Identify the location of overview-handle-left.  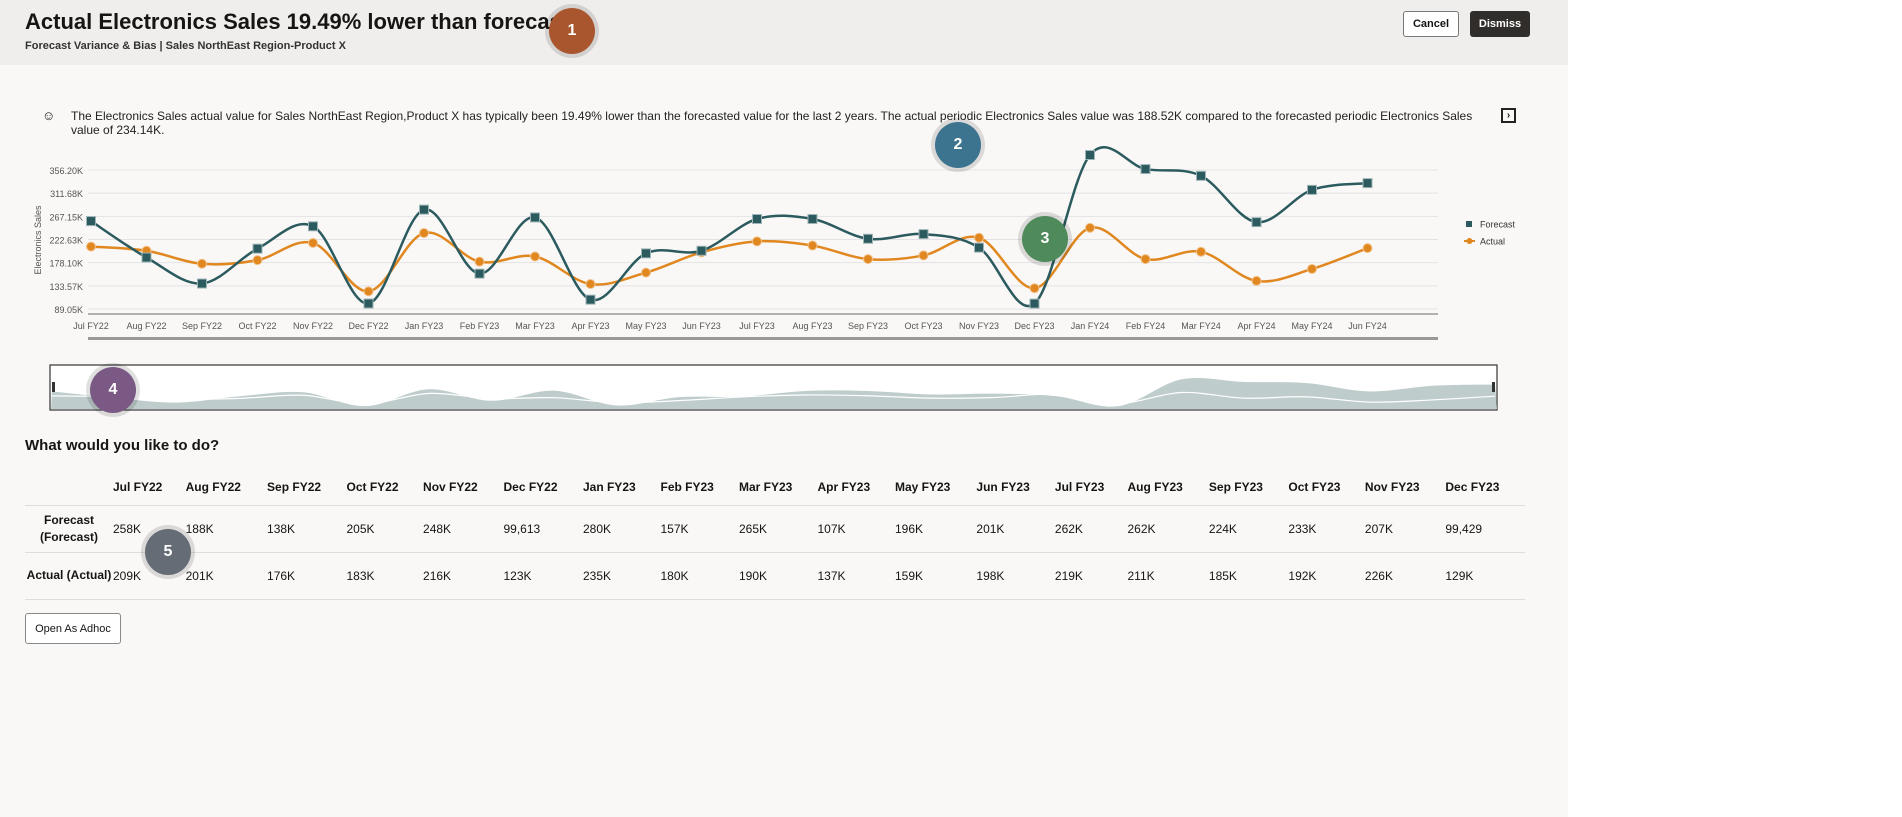
(53, 387).